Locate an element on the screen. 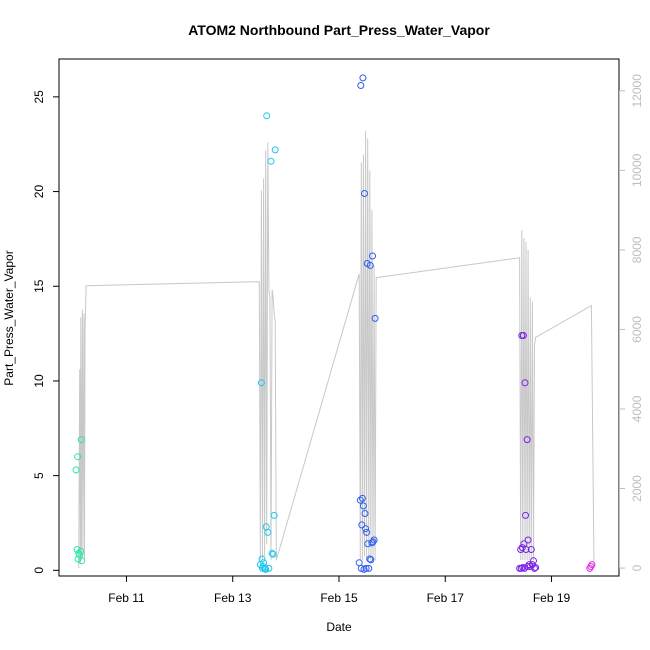 This screenshot has width=650, height=650. right-tick-label: 0 is located at coordinates (637, 567).